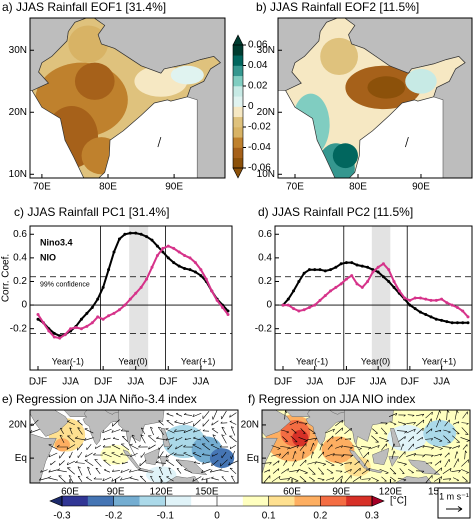 This screenshot has width=474, height=530. I want to click on jja-shading, so click(381, 298).